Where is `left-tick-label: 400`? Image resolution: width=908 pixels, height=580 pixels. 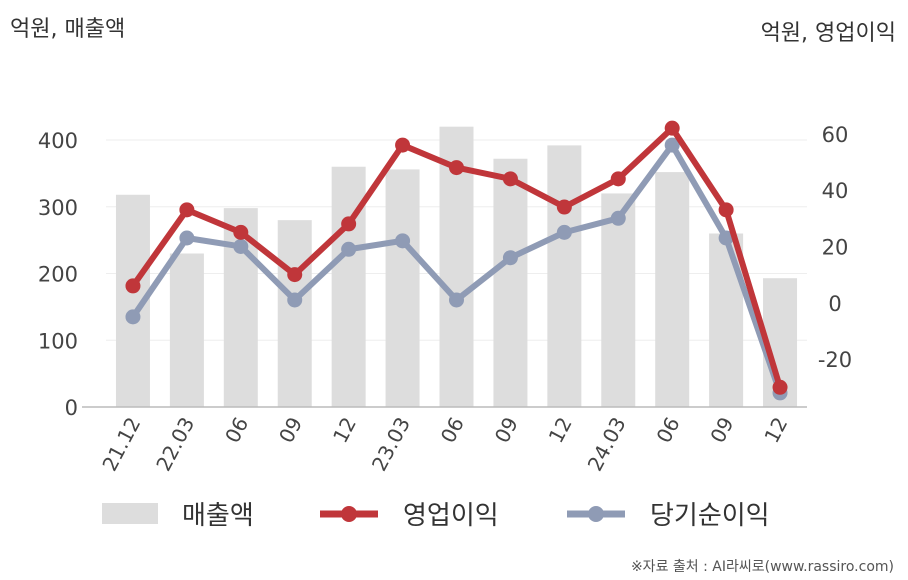
left-tick-label: 400 is located at coordinates (58, 141).